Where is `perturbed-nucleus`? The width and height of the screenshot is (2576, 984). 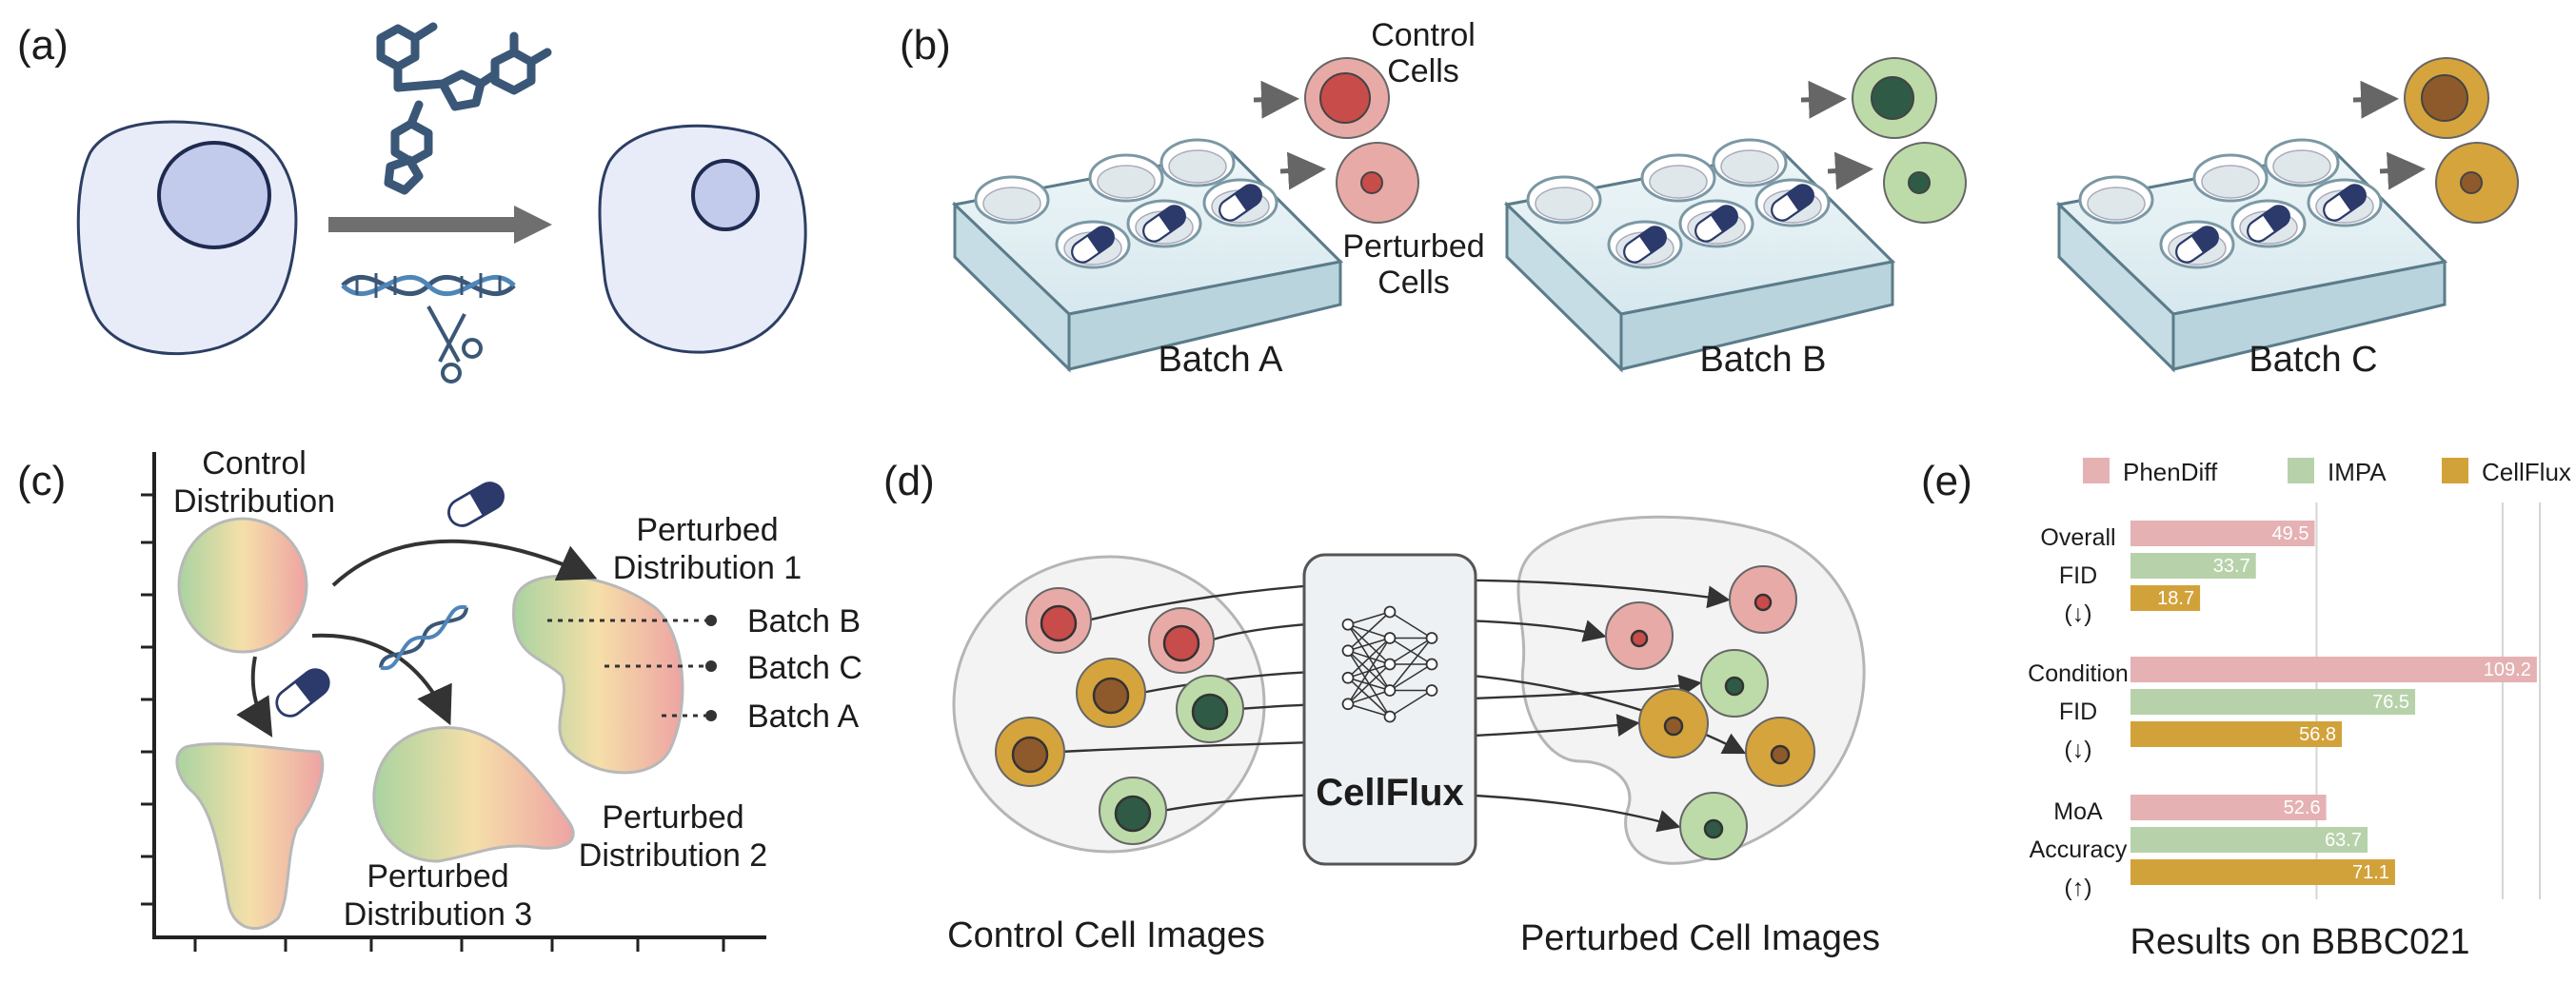 perturbed-nucleus is located at coordinates (725, 195).